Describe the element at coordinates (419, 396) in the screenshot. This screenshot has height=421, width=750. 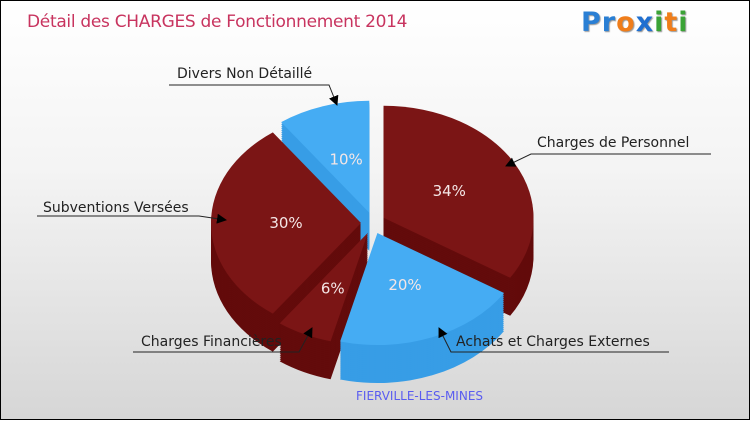
I see `city-label: FIERVILLE-LES-MINES` at that location.